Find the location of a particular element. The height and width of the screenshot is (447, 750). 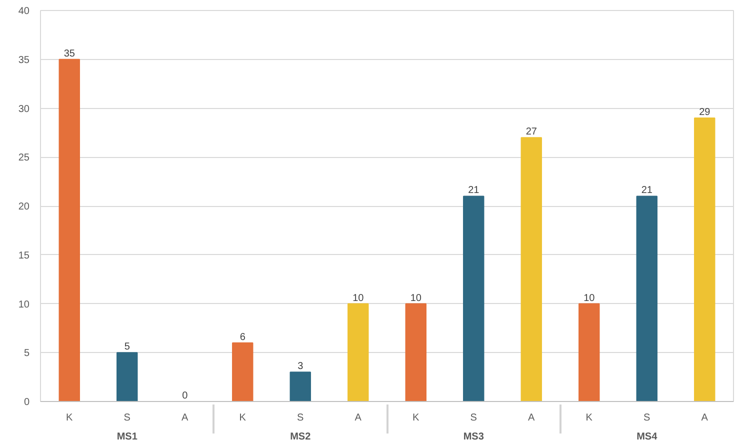

data-label: 27 is located at coordinates (532, 132).